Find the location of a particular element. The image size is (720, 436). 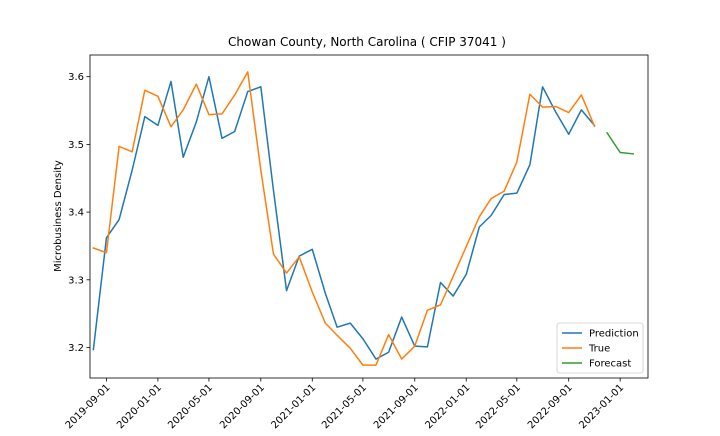

y-tick-label: 3.6 is located at coordinates (76, 77).